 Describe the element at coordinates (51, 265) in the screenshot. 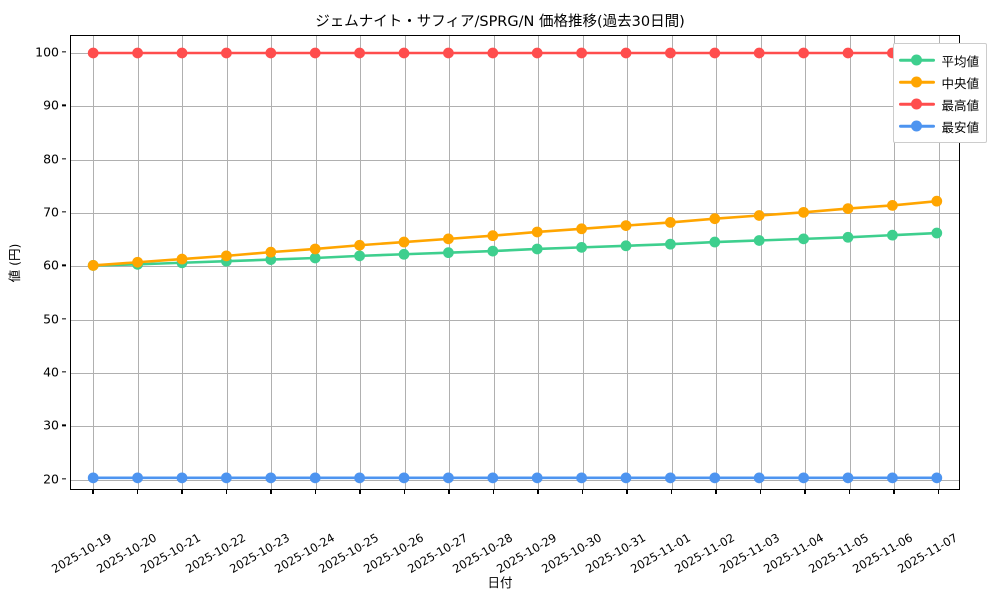

I see `y-axis-tick-label: 60` at that location.